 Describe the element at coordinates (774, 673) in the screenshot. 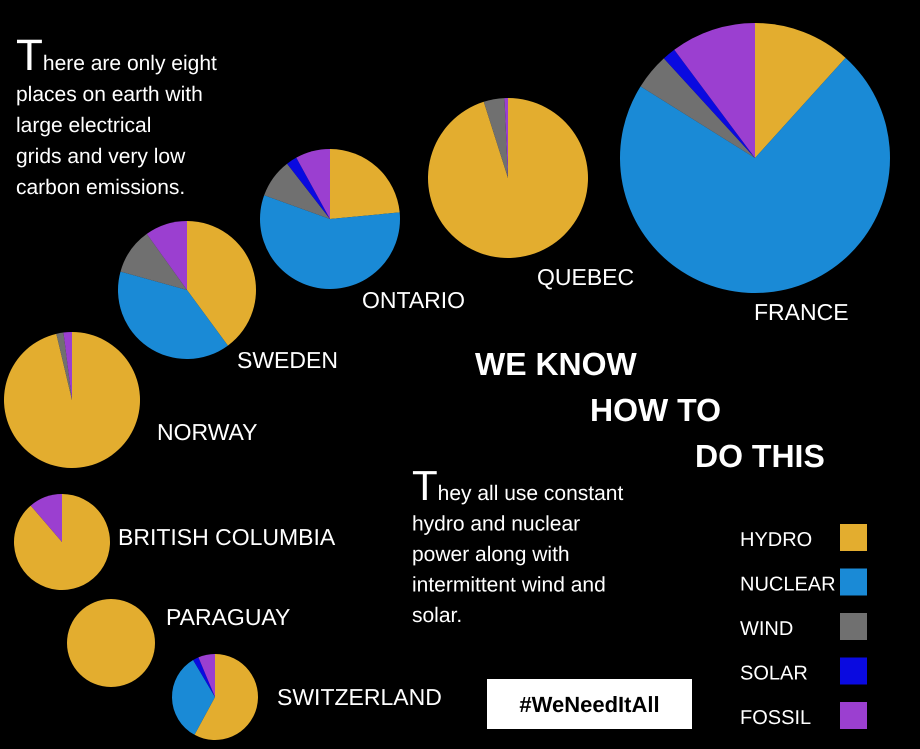

I see `legend-label: SOLAR` at that location.